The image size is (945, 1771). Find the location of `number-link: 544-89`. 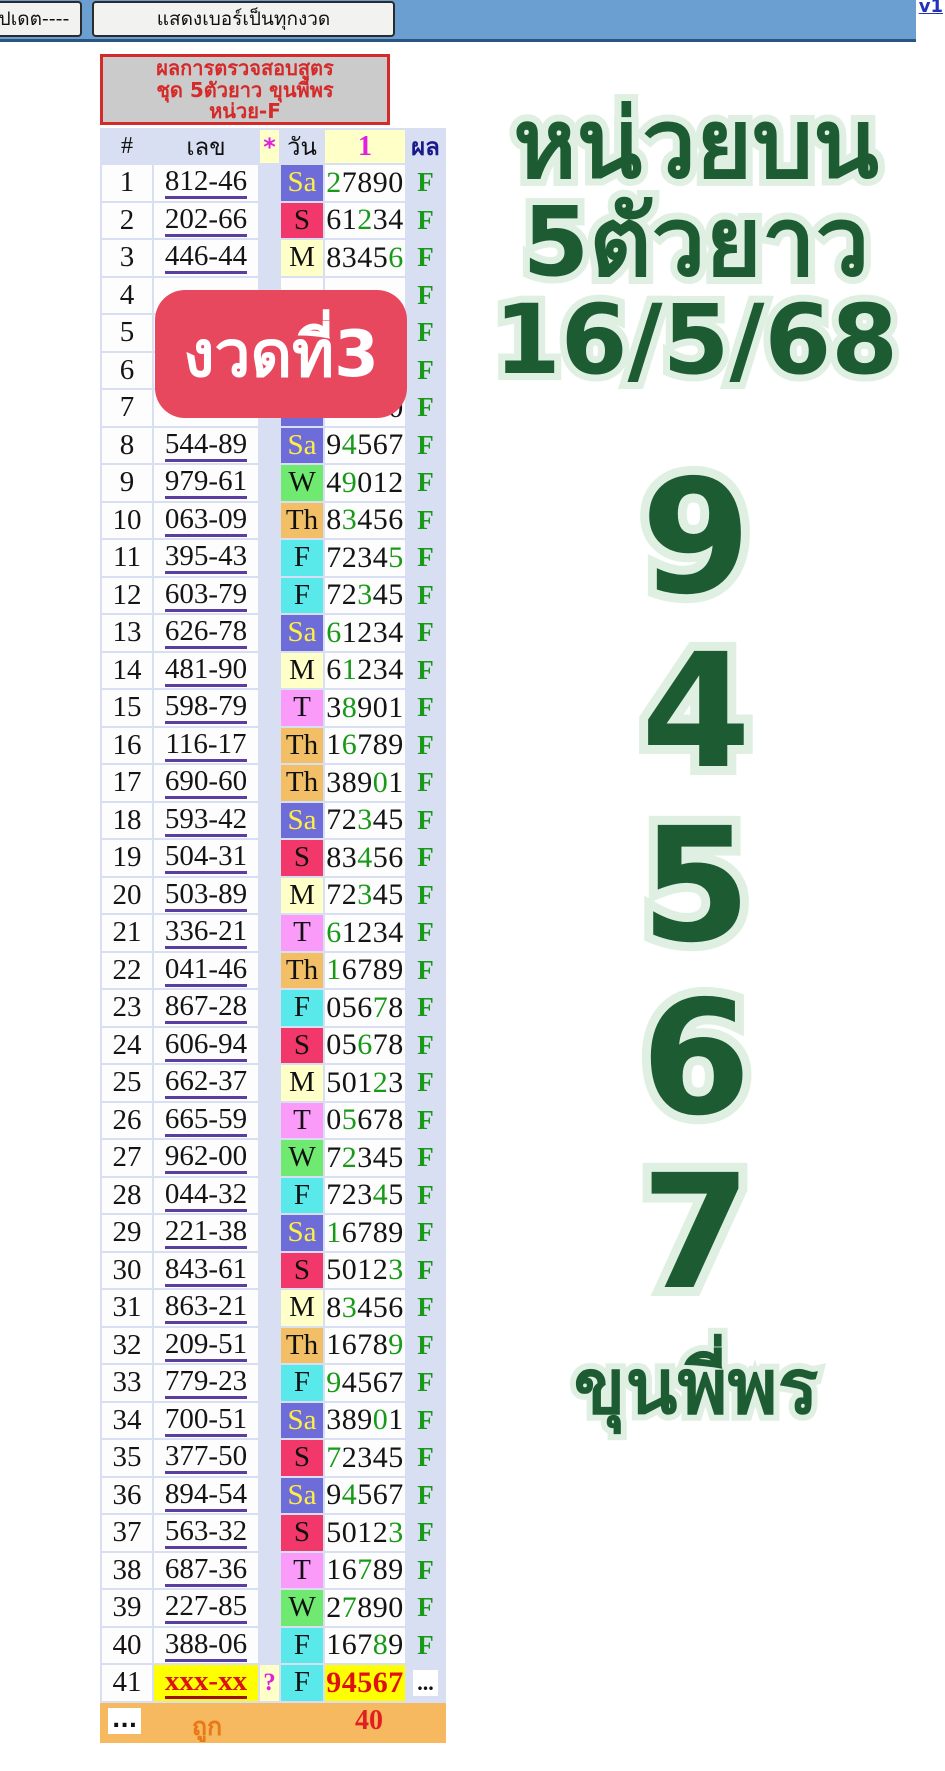

number-link: 544-89 is located at coordinates (206, 445).